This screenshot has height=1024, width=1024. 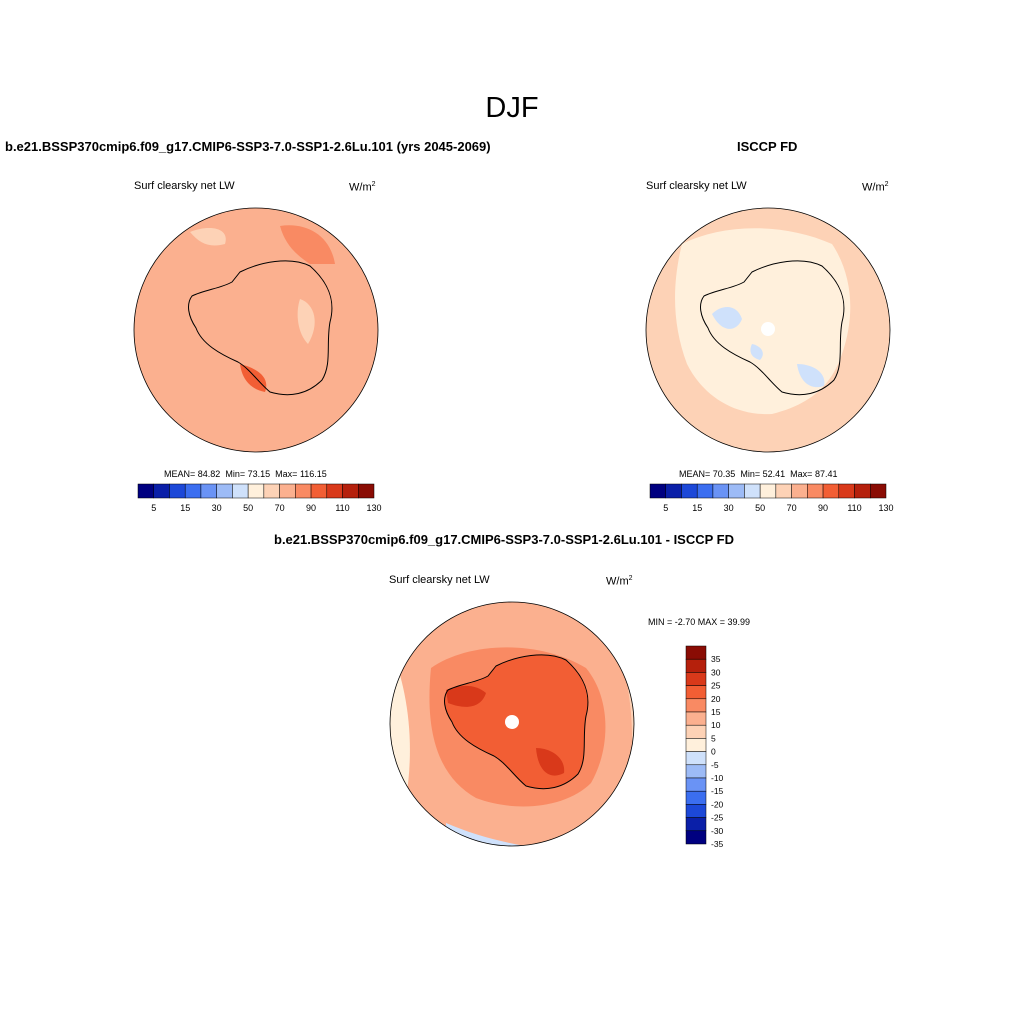 I want to click on panel-3-polar-map, so click(x=512, y=724).